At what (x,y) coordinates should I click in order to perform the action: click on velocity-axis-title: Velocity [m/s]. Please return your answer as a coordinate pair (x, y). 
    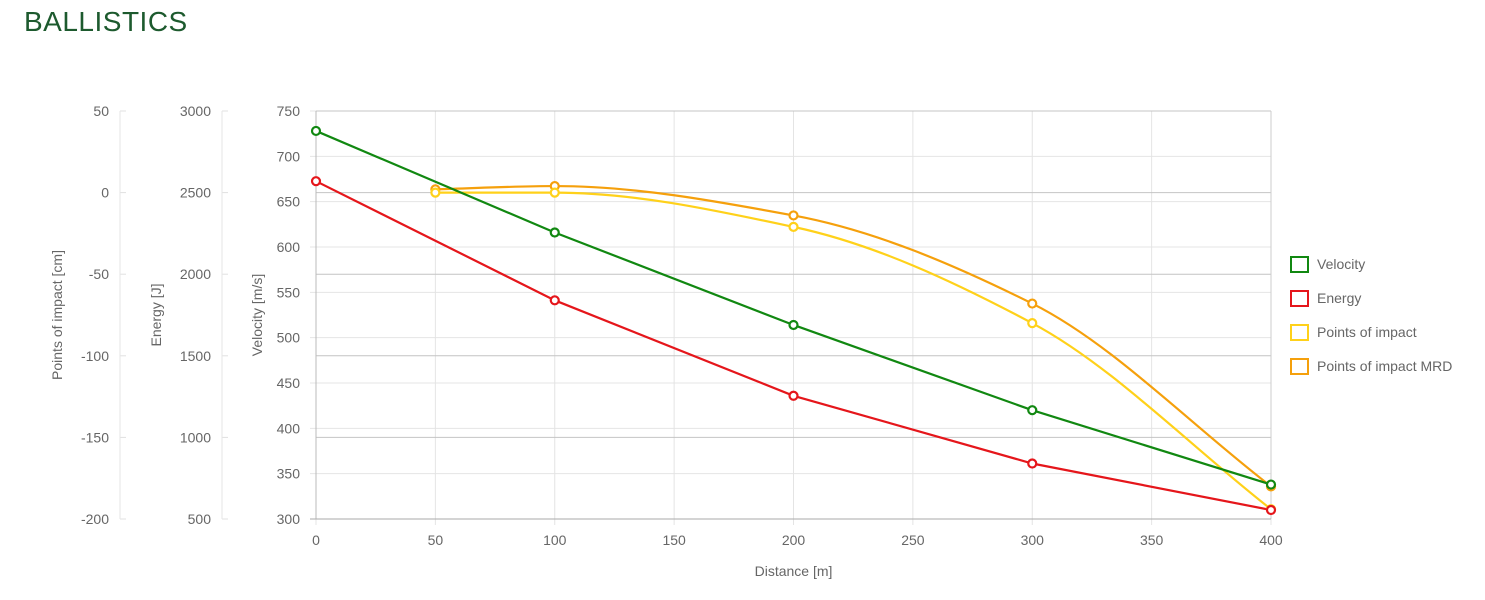
    Looking at the image, I should click on (257, 315).